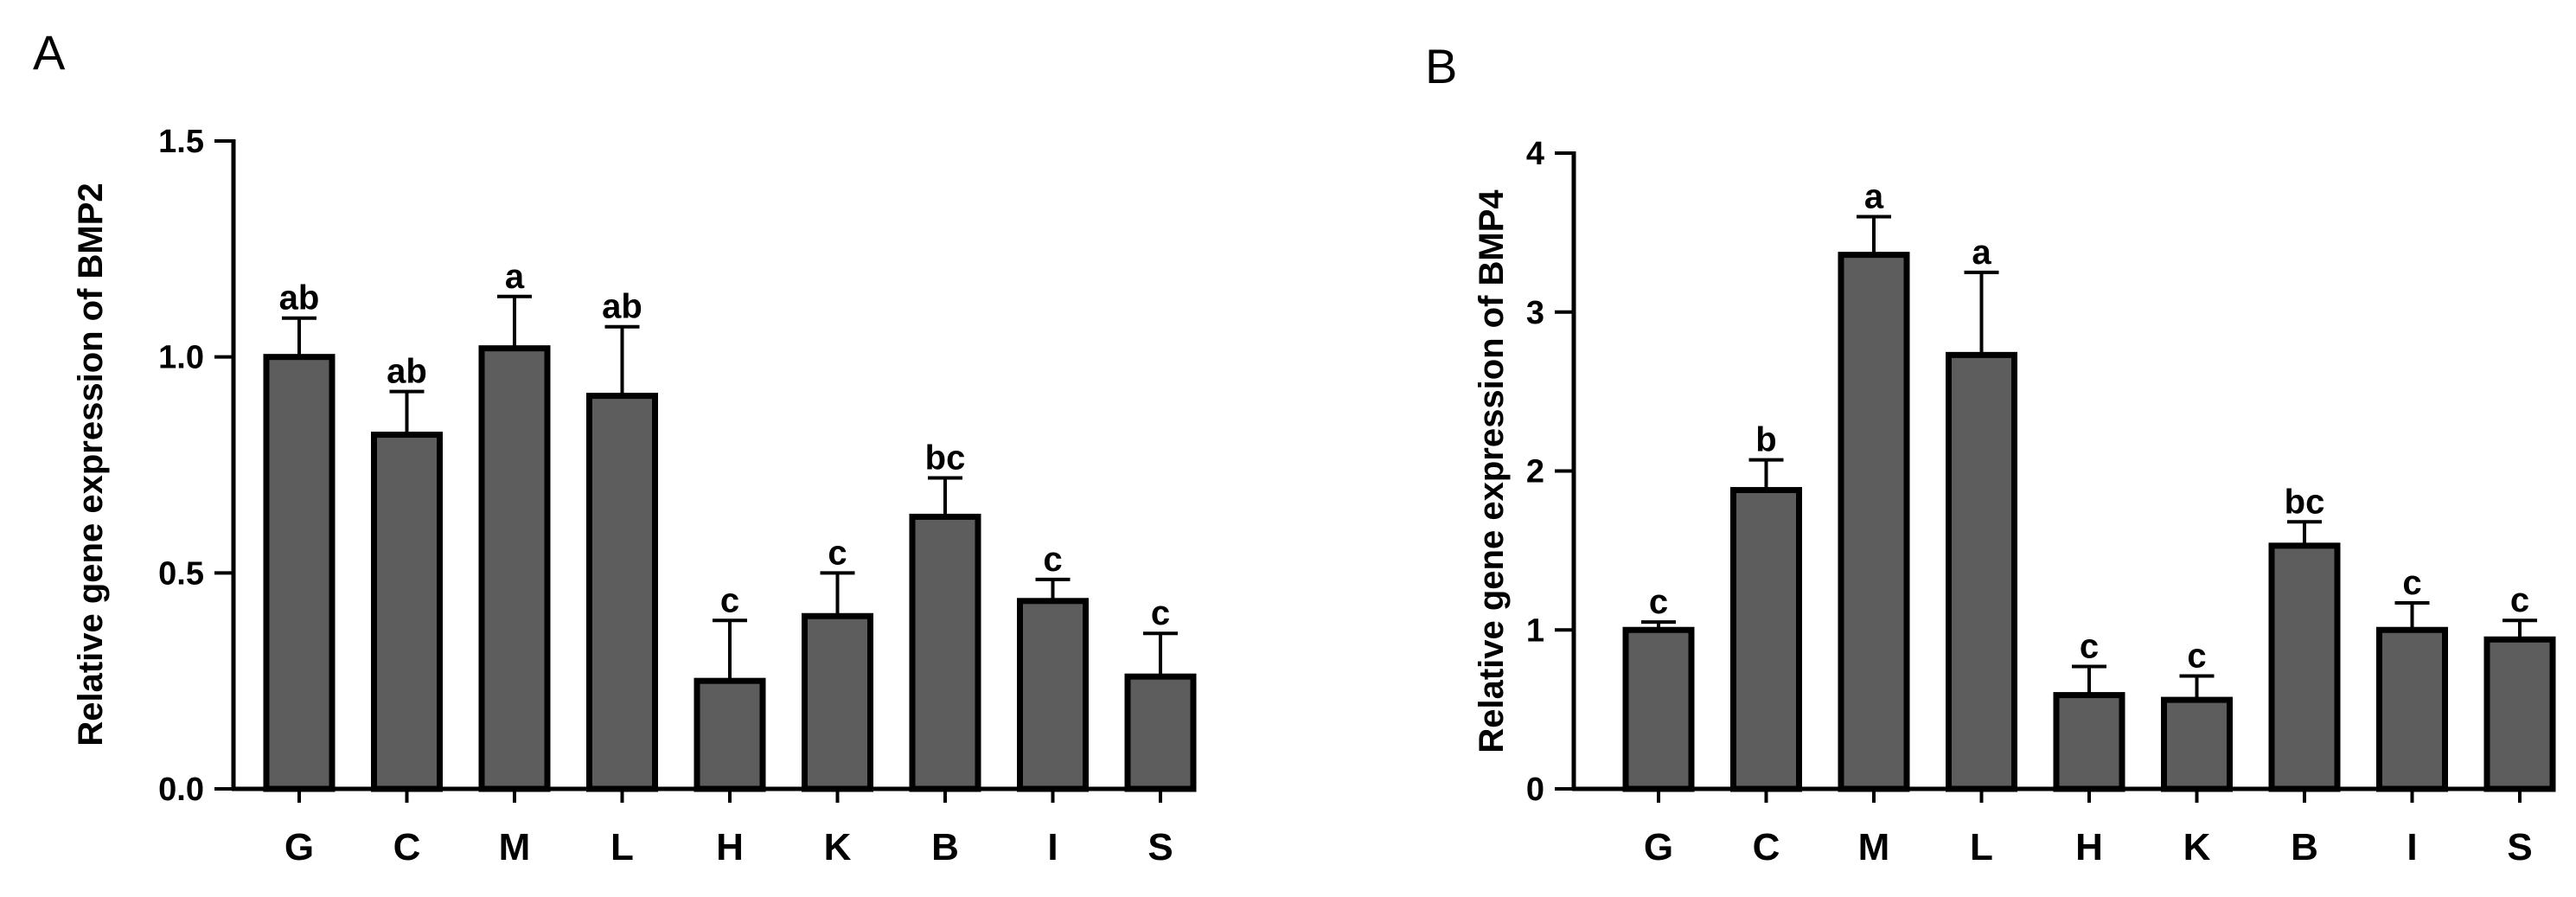 The width and height of the screenshot is (2576, 897). I want to click on y-tick-label: 3, so click(1535, 313).